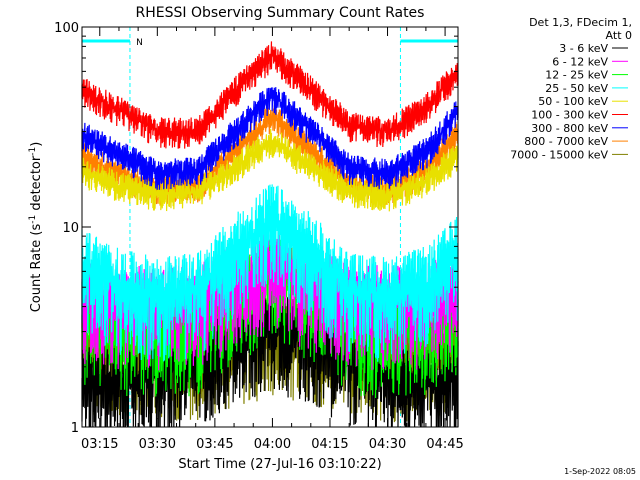 This screenshot has width=640, height=480. What do you see at coordinates (600, 471) in the screenshot?
I see `footer-timestamp: 1-Sep-2022 08:05` at bounding box center [600, 471].